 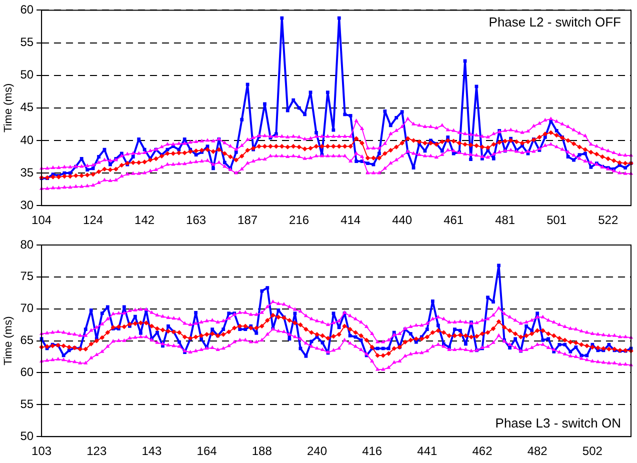 What do you see at coordinates (482, 451) in the screenshot?
I see `x-tick-label: 462` at bounding box center [482, 451].